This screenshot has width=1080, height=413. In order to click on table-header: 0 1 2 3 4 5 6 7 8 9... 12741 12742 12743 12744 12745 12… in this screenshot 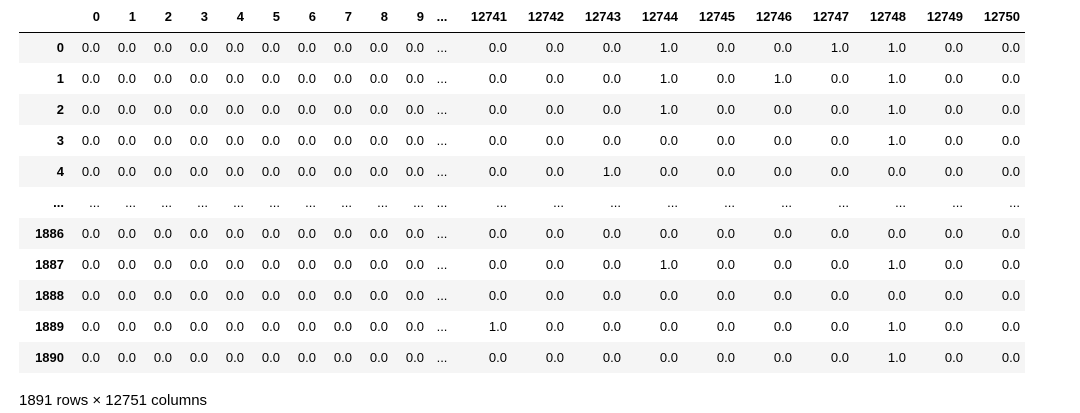, I will do `click(522, 17)`.